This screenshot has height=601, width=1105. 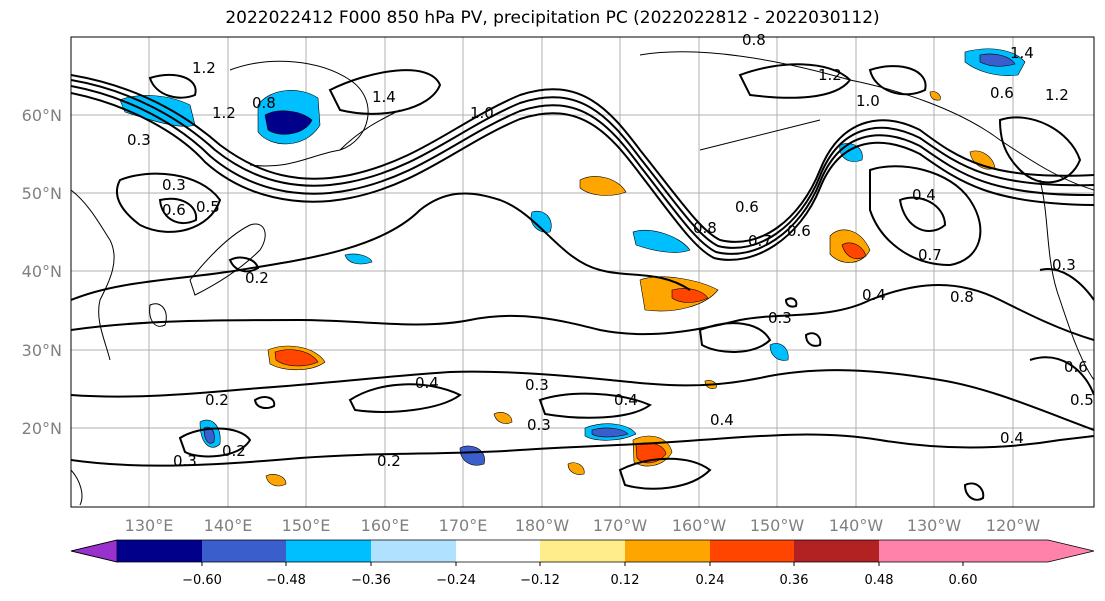 What do you see at coordinates (879, 580) in the screenshot?
I see `colorbar-tick-label: 0.48` at bounding box center [879, 580].